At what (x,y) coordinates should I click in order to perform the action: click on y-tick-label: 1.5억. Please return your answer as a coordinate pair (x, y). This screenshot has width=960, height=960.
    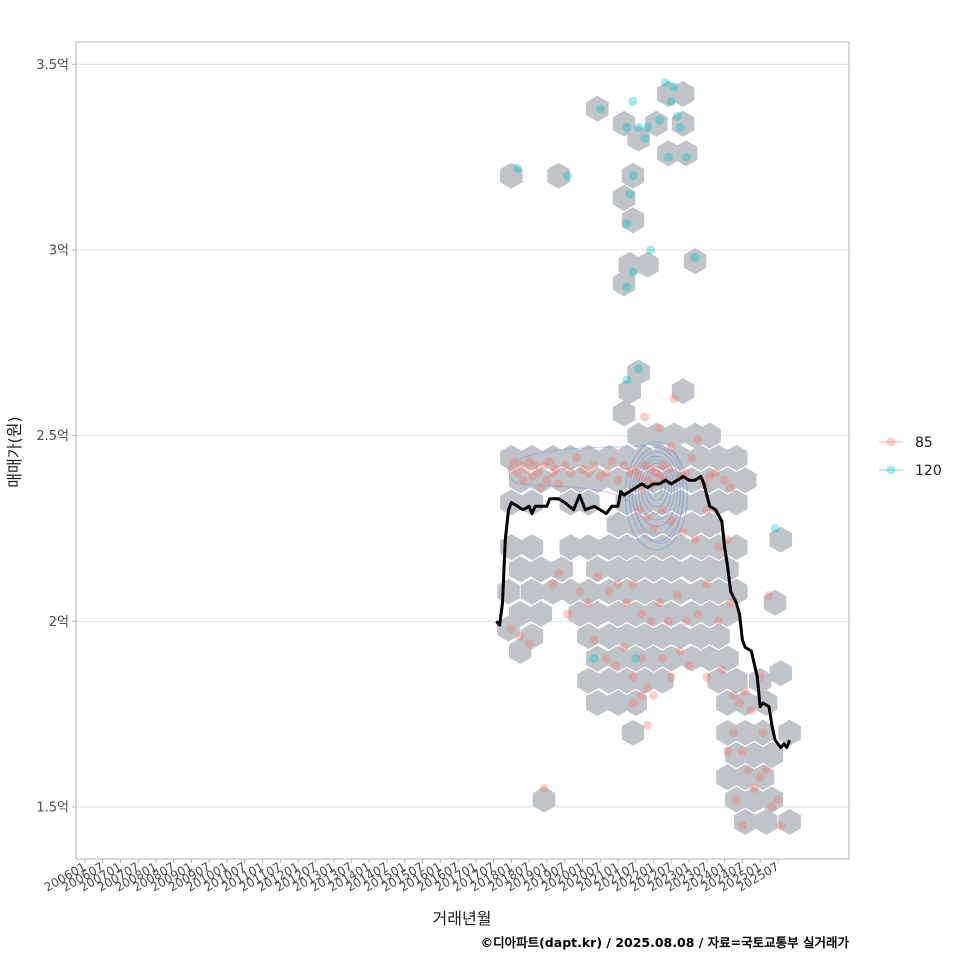
    Looking at the image, I should click on (52, 808).